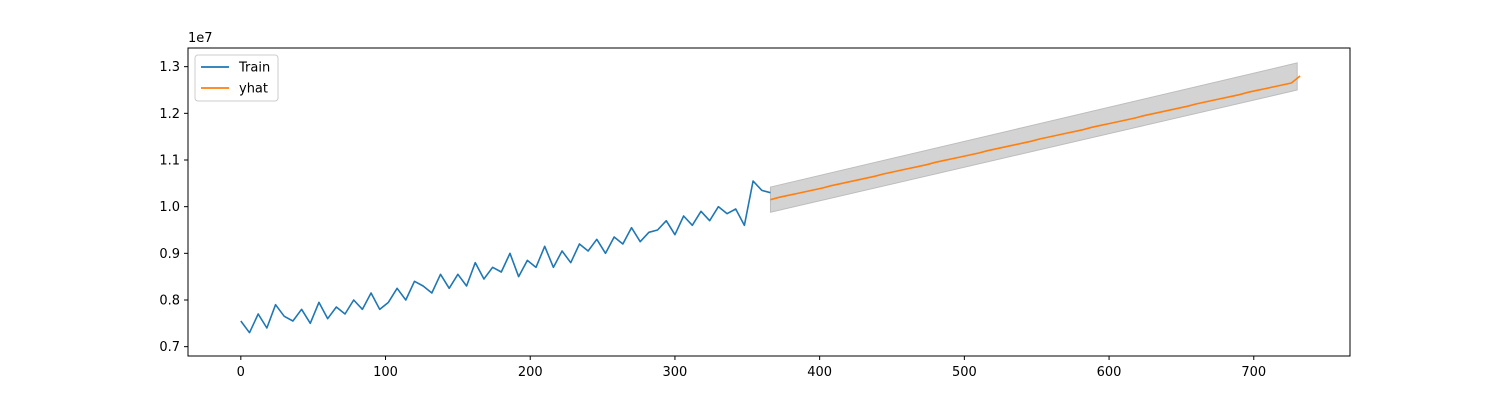  What do you see at coordinates (200, 38) in the screenshot?
I see `y-offset-label: 1e7` at bounding box center [200, 38].